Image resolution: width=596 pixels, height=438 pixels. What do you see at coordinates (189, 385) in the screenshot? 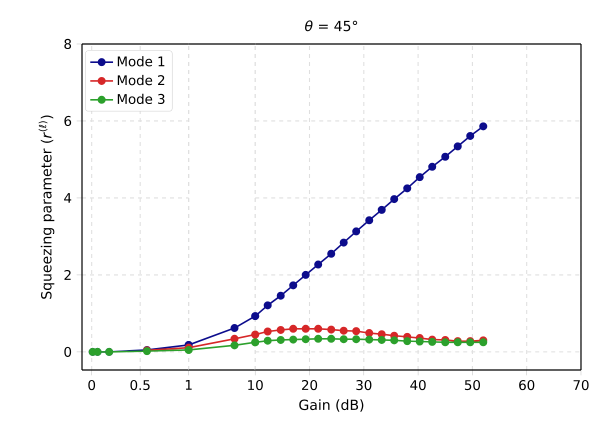
I see `x-tick-label: 1` at bounding box center [189, 385].